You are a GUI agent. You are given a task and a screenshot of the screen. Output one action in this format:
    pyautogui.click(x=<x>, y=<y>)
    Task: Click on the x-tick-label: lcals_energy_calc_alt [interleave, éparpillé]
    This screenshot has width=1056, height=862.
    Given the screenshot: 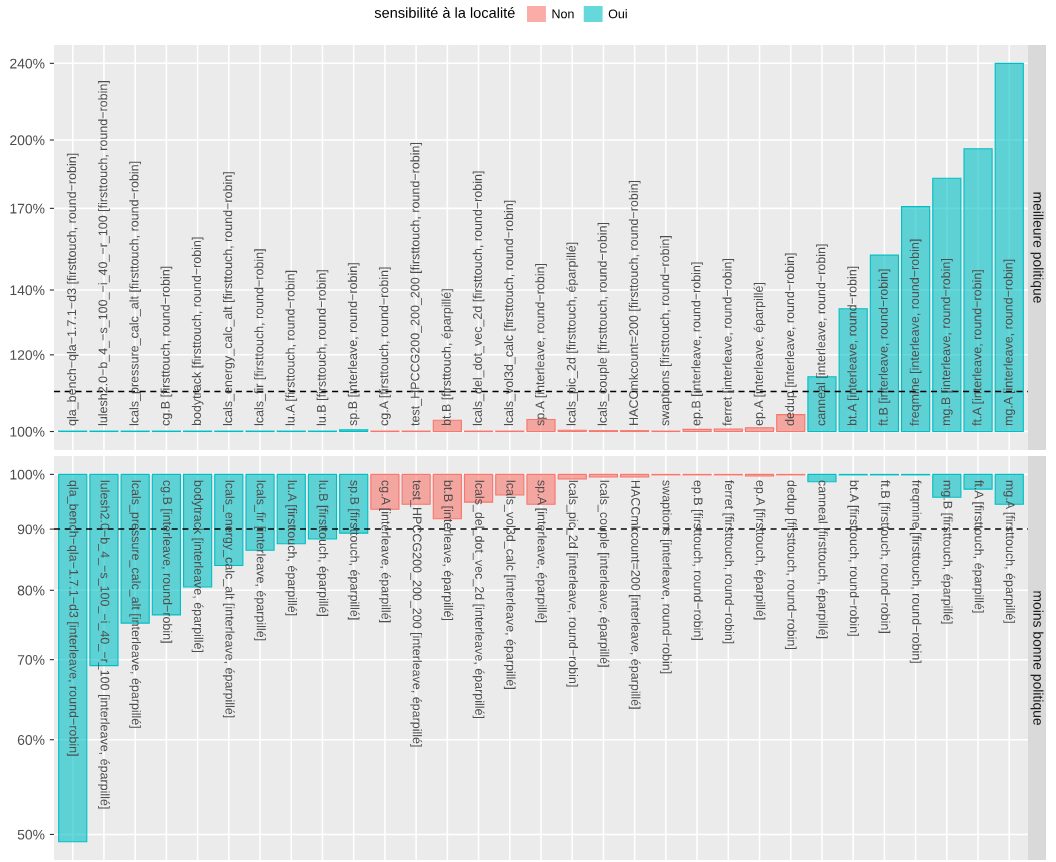 What is the action you would take?
    pyautogui.click(x=228, y=599)
    